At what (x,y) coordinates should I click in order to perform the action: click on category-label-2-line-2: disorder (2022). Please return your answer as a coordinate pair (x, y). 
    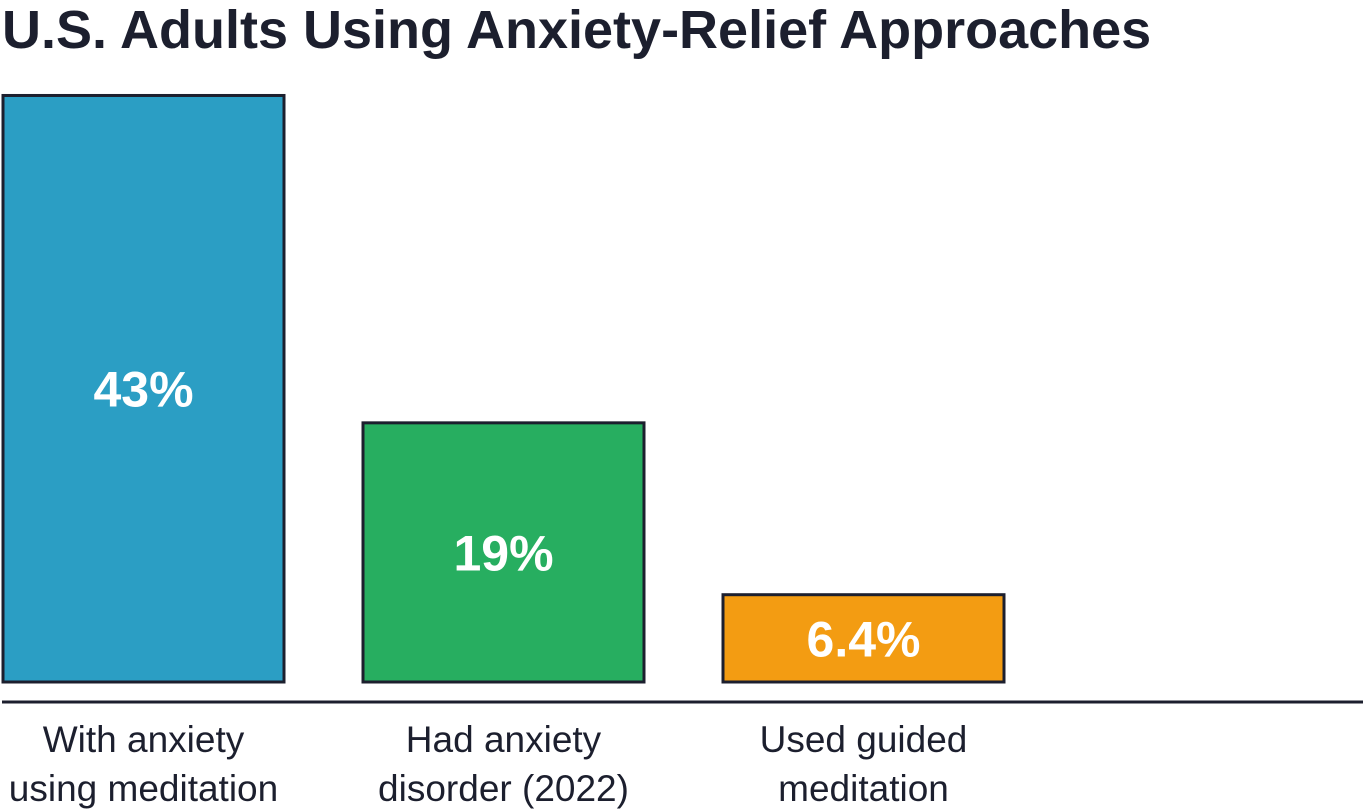
    Looking at the image, I should click on (503, 788).